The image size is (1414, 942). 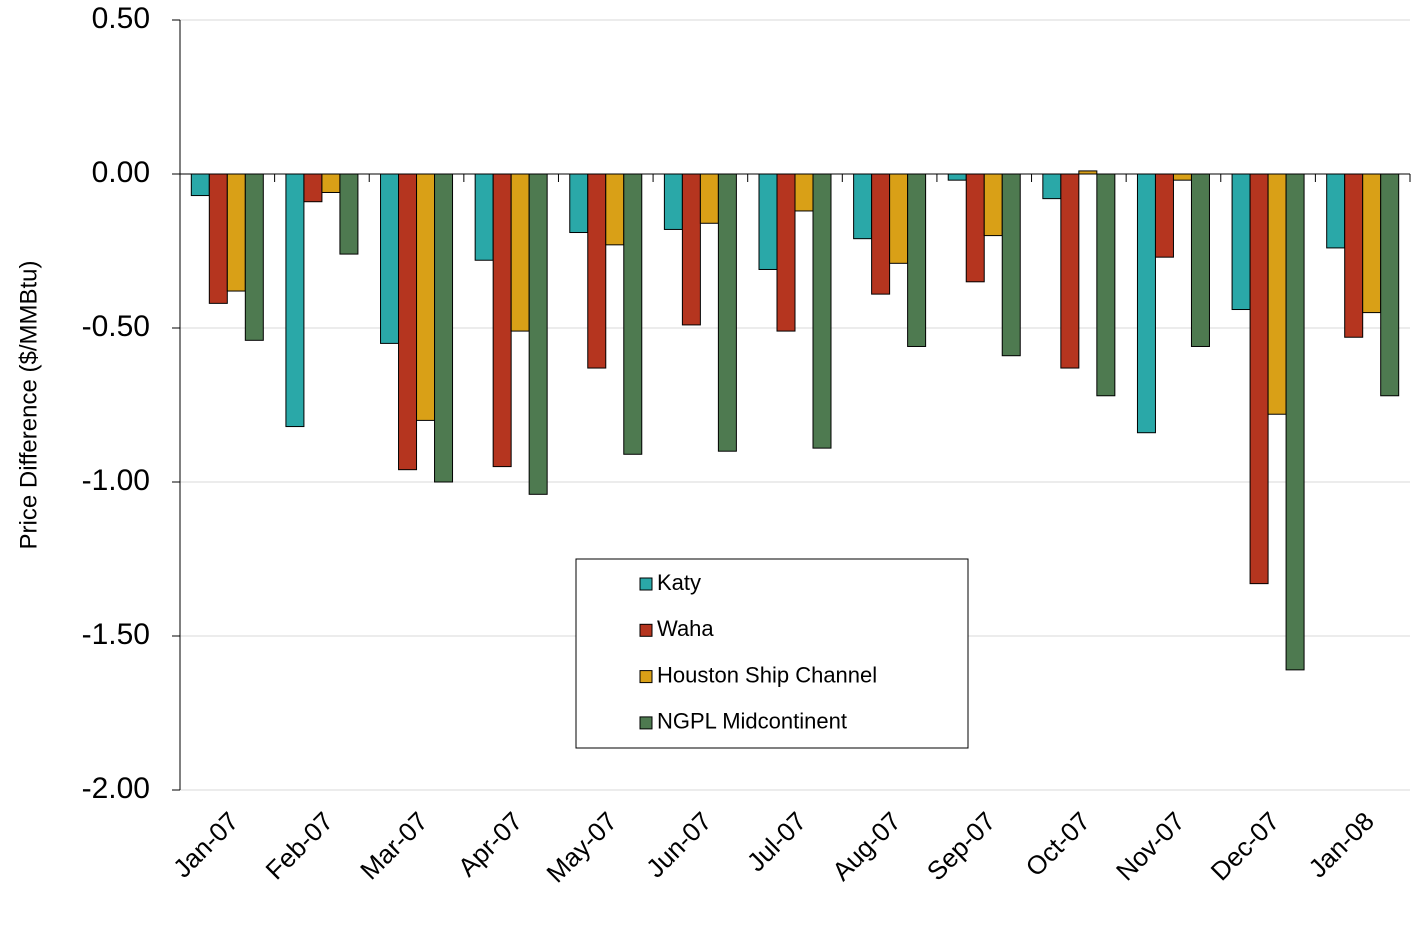 I want to click on y-tick-label: -1.50, so click(x=116, y=634).